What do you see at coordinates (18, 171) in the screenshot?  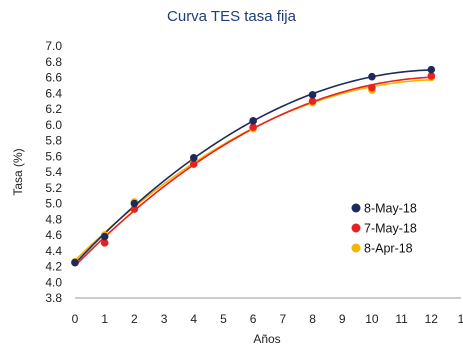 I see `y-axis-label: Tasa (%)` at bounding box center [18, 171].